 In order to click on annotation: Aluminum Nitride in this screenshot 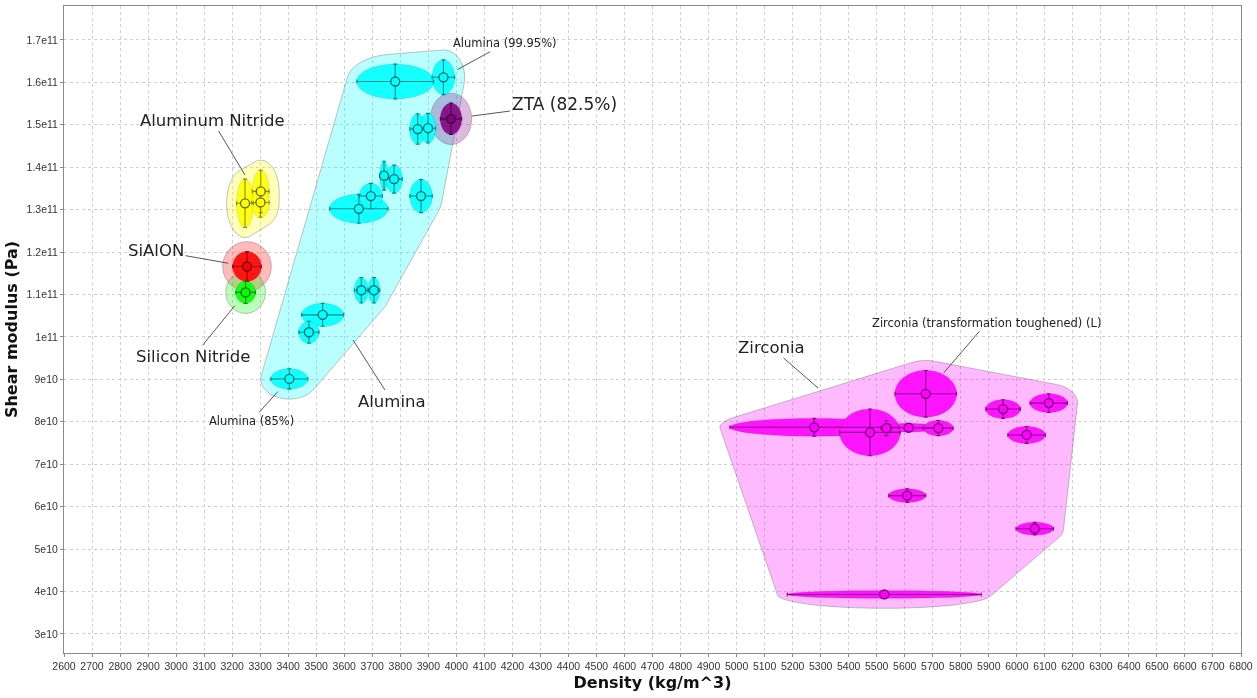, I will do `click(212, 120)`.